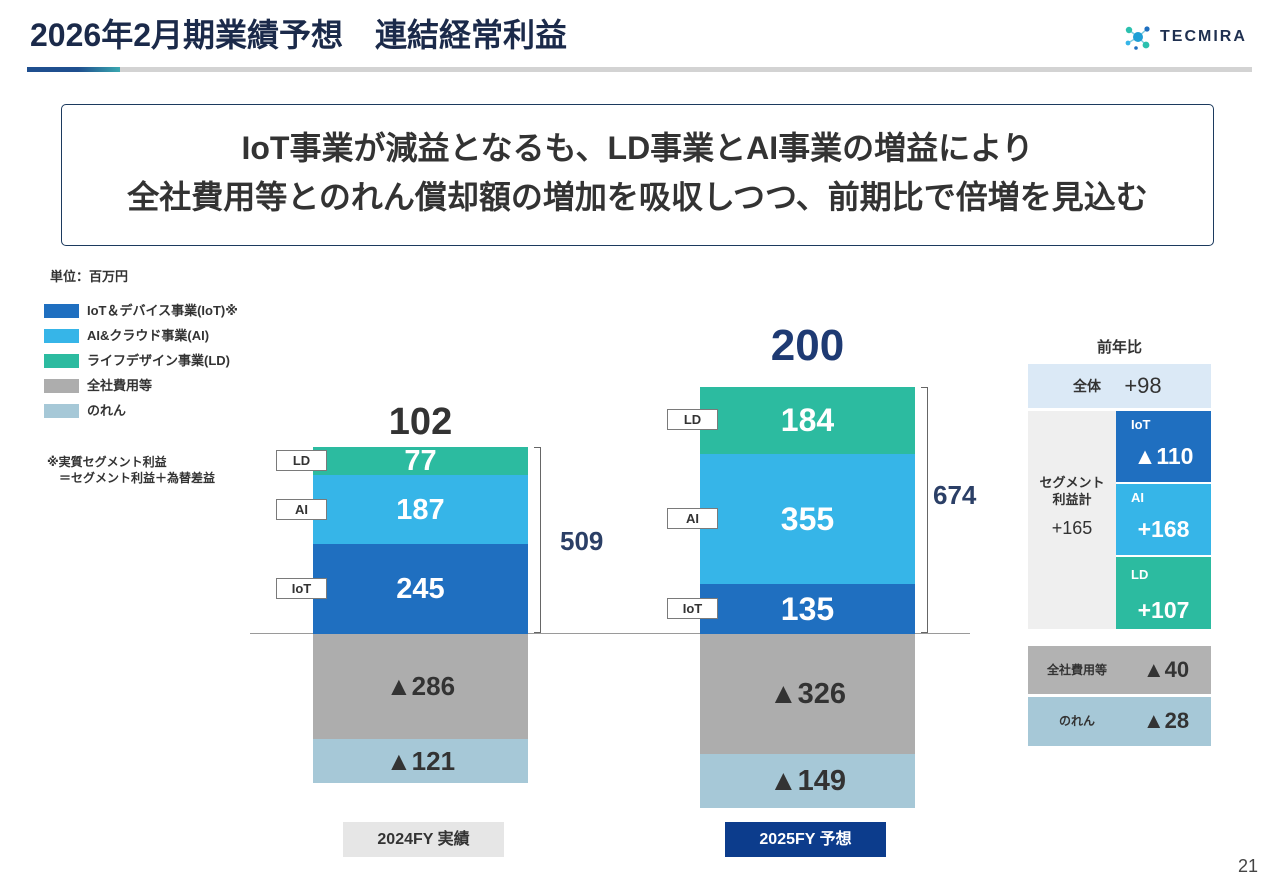 This screenshot has height=886, width=1280. What do you see at coordinates (807, 345) in the screenshot?
I see `total-label-2025fy: 200` at bounding box center [807, 345].